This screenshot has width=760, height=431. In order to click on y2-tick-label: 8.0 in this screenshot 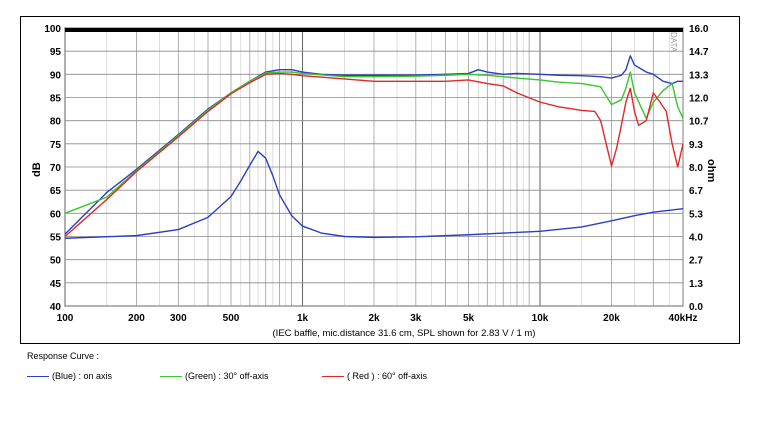, I will do `click(696, 168)`.